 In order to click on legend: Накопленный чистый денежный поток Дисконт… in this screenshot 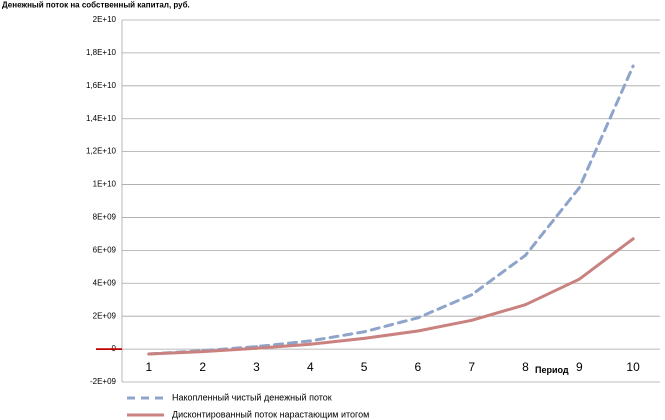, I will do `click(248, 405)`.